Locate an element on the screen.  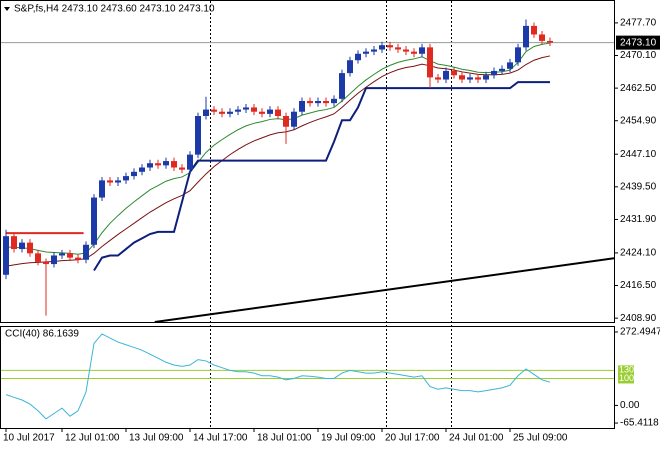
x-tick-label: 18 Jul 01:00 is located at coordinates (284, 438).